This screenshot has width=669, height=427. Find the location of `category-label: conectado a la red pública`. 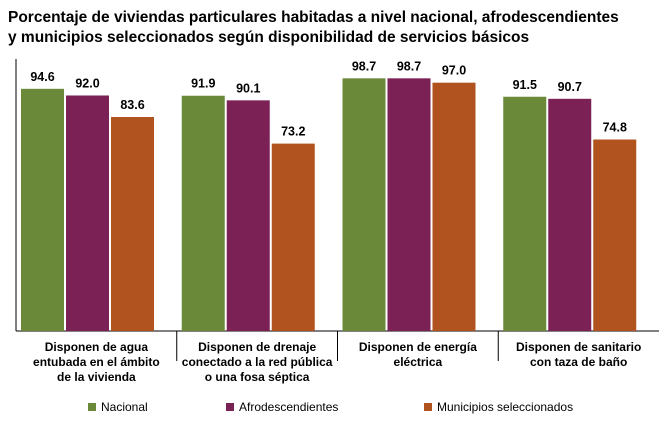

category-label: conectado a la red pública is located at coordinates (257, 362).